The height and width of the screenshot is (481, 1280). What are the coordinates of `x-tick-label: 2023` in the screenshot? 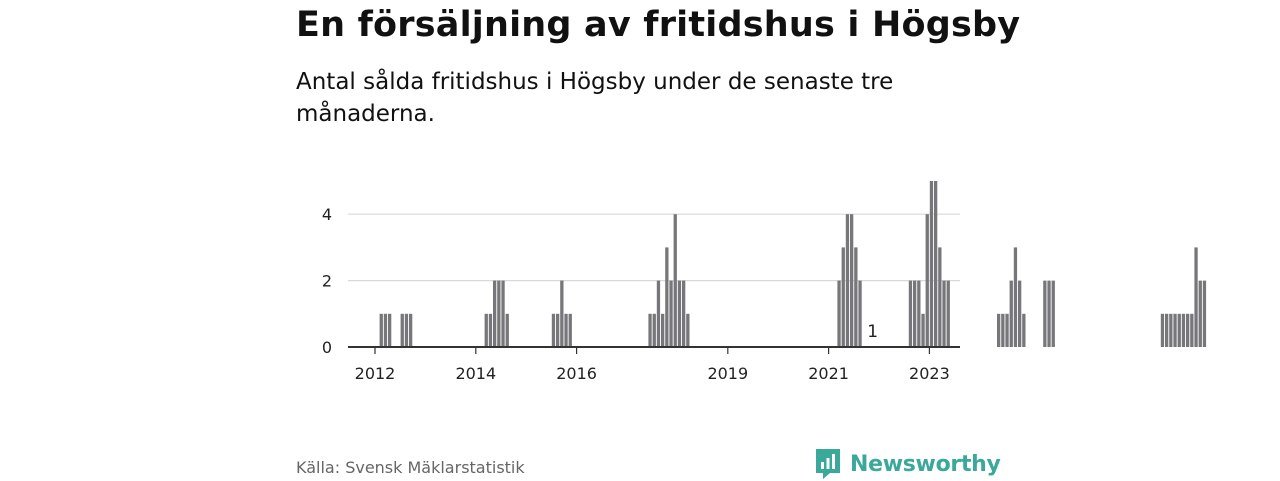 It's located at (929, 373).